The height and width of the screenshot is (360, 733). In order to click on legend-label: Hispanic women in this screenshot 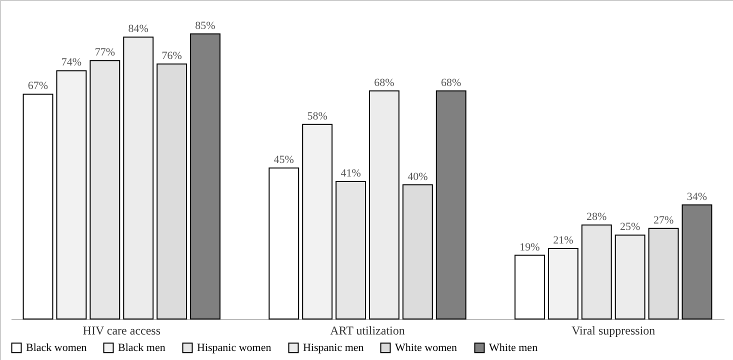, I will do `click(234, 348)`.